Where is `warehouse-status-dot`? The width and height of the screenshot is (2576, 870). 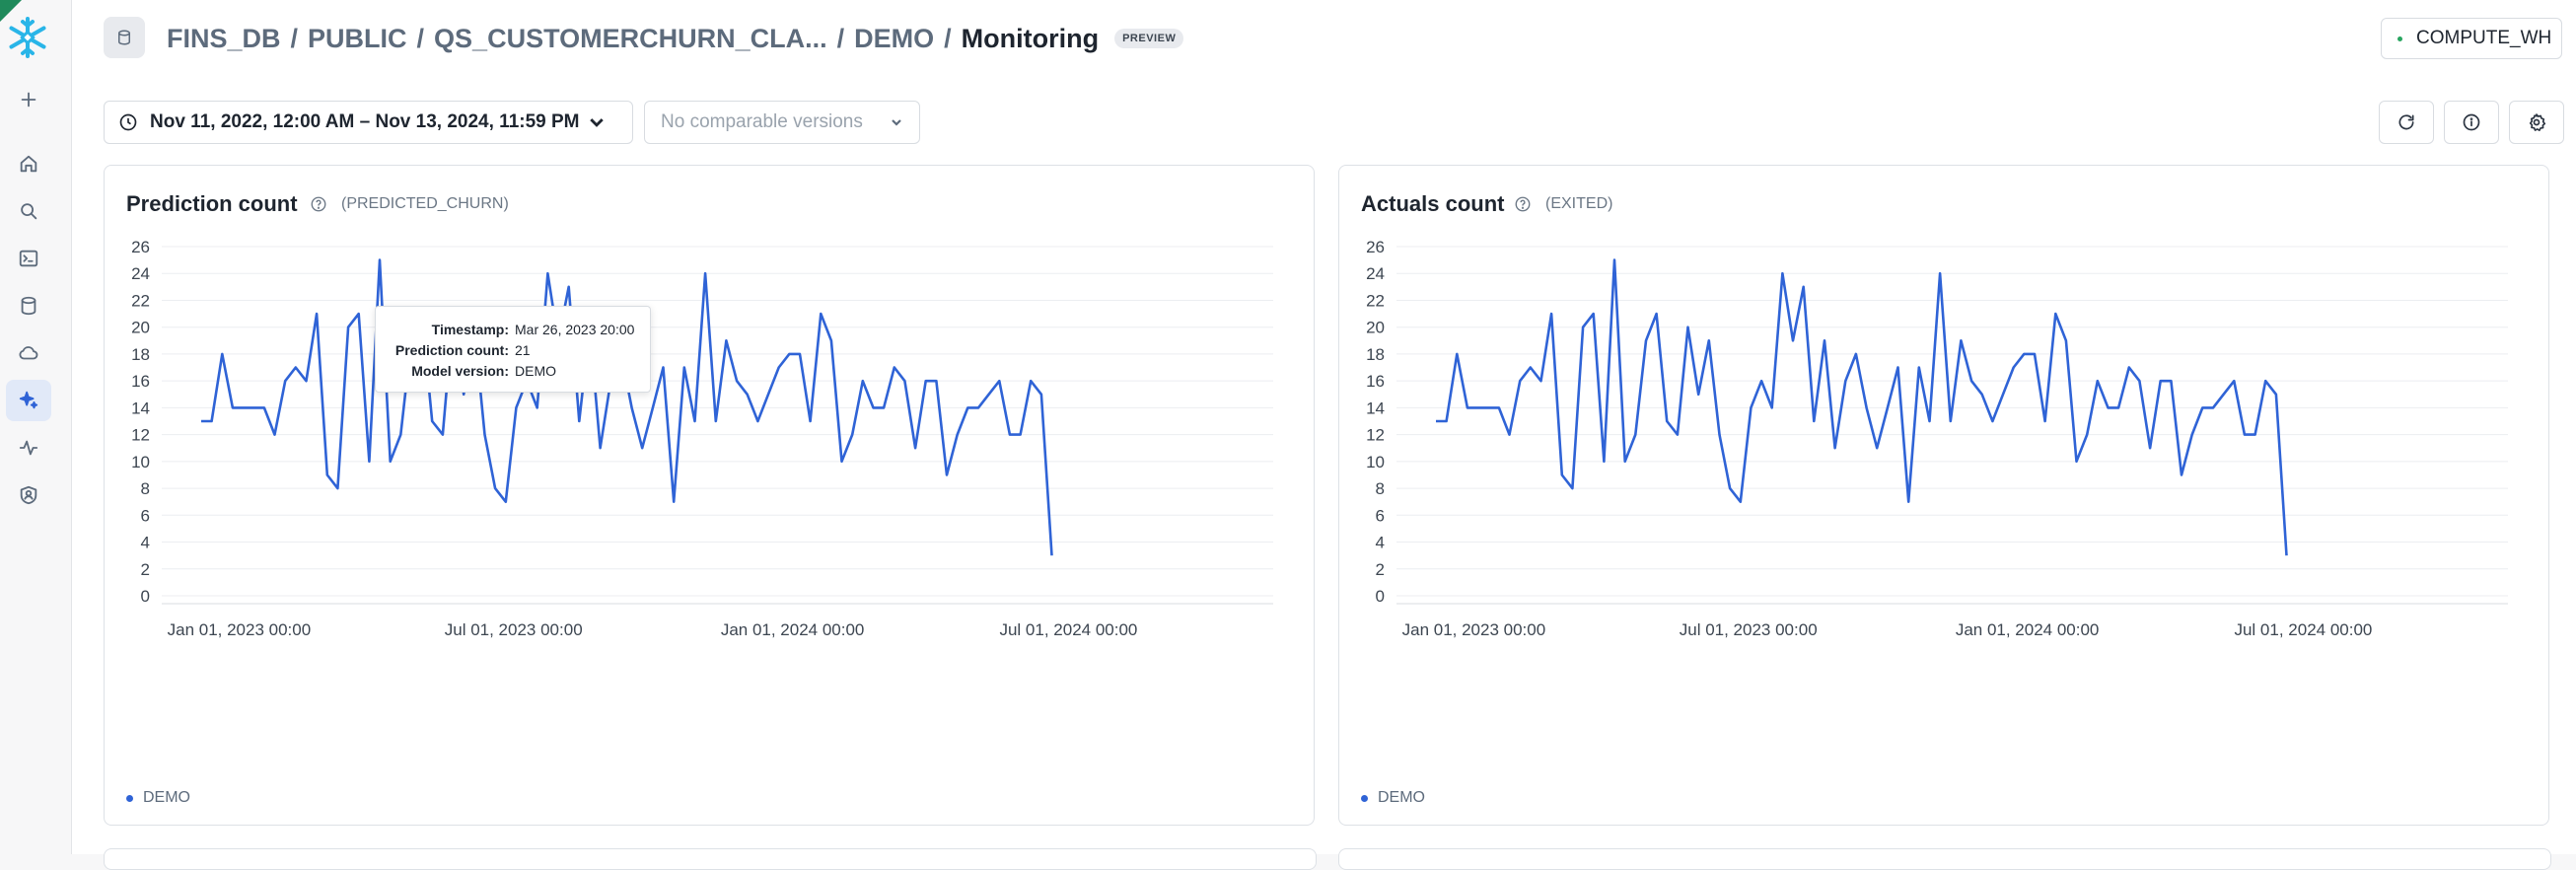 warehouse-status-dot is located at coordinates (2400, 38).